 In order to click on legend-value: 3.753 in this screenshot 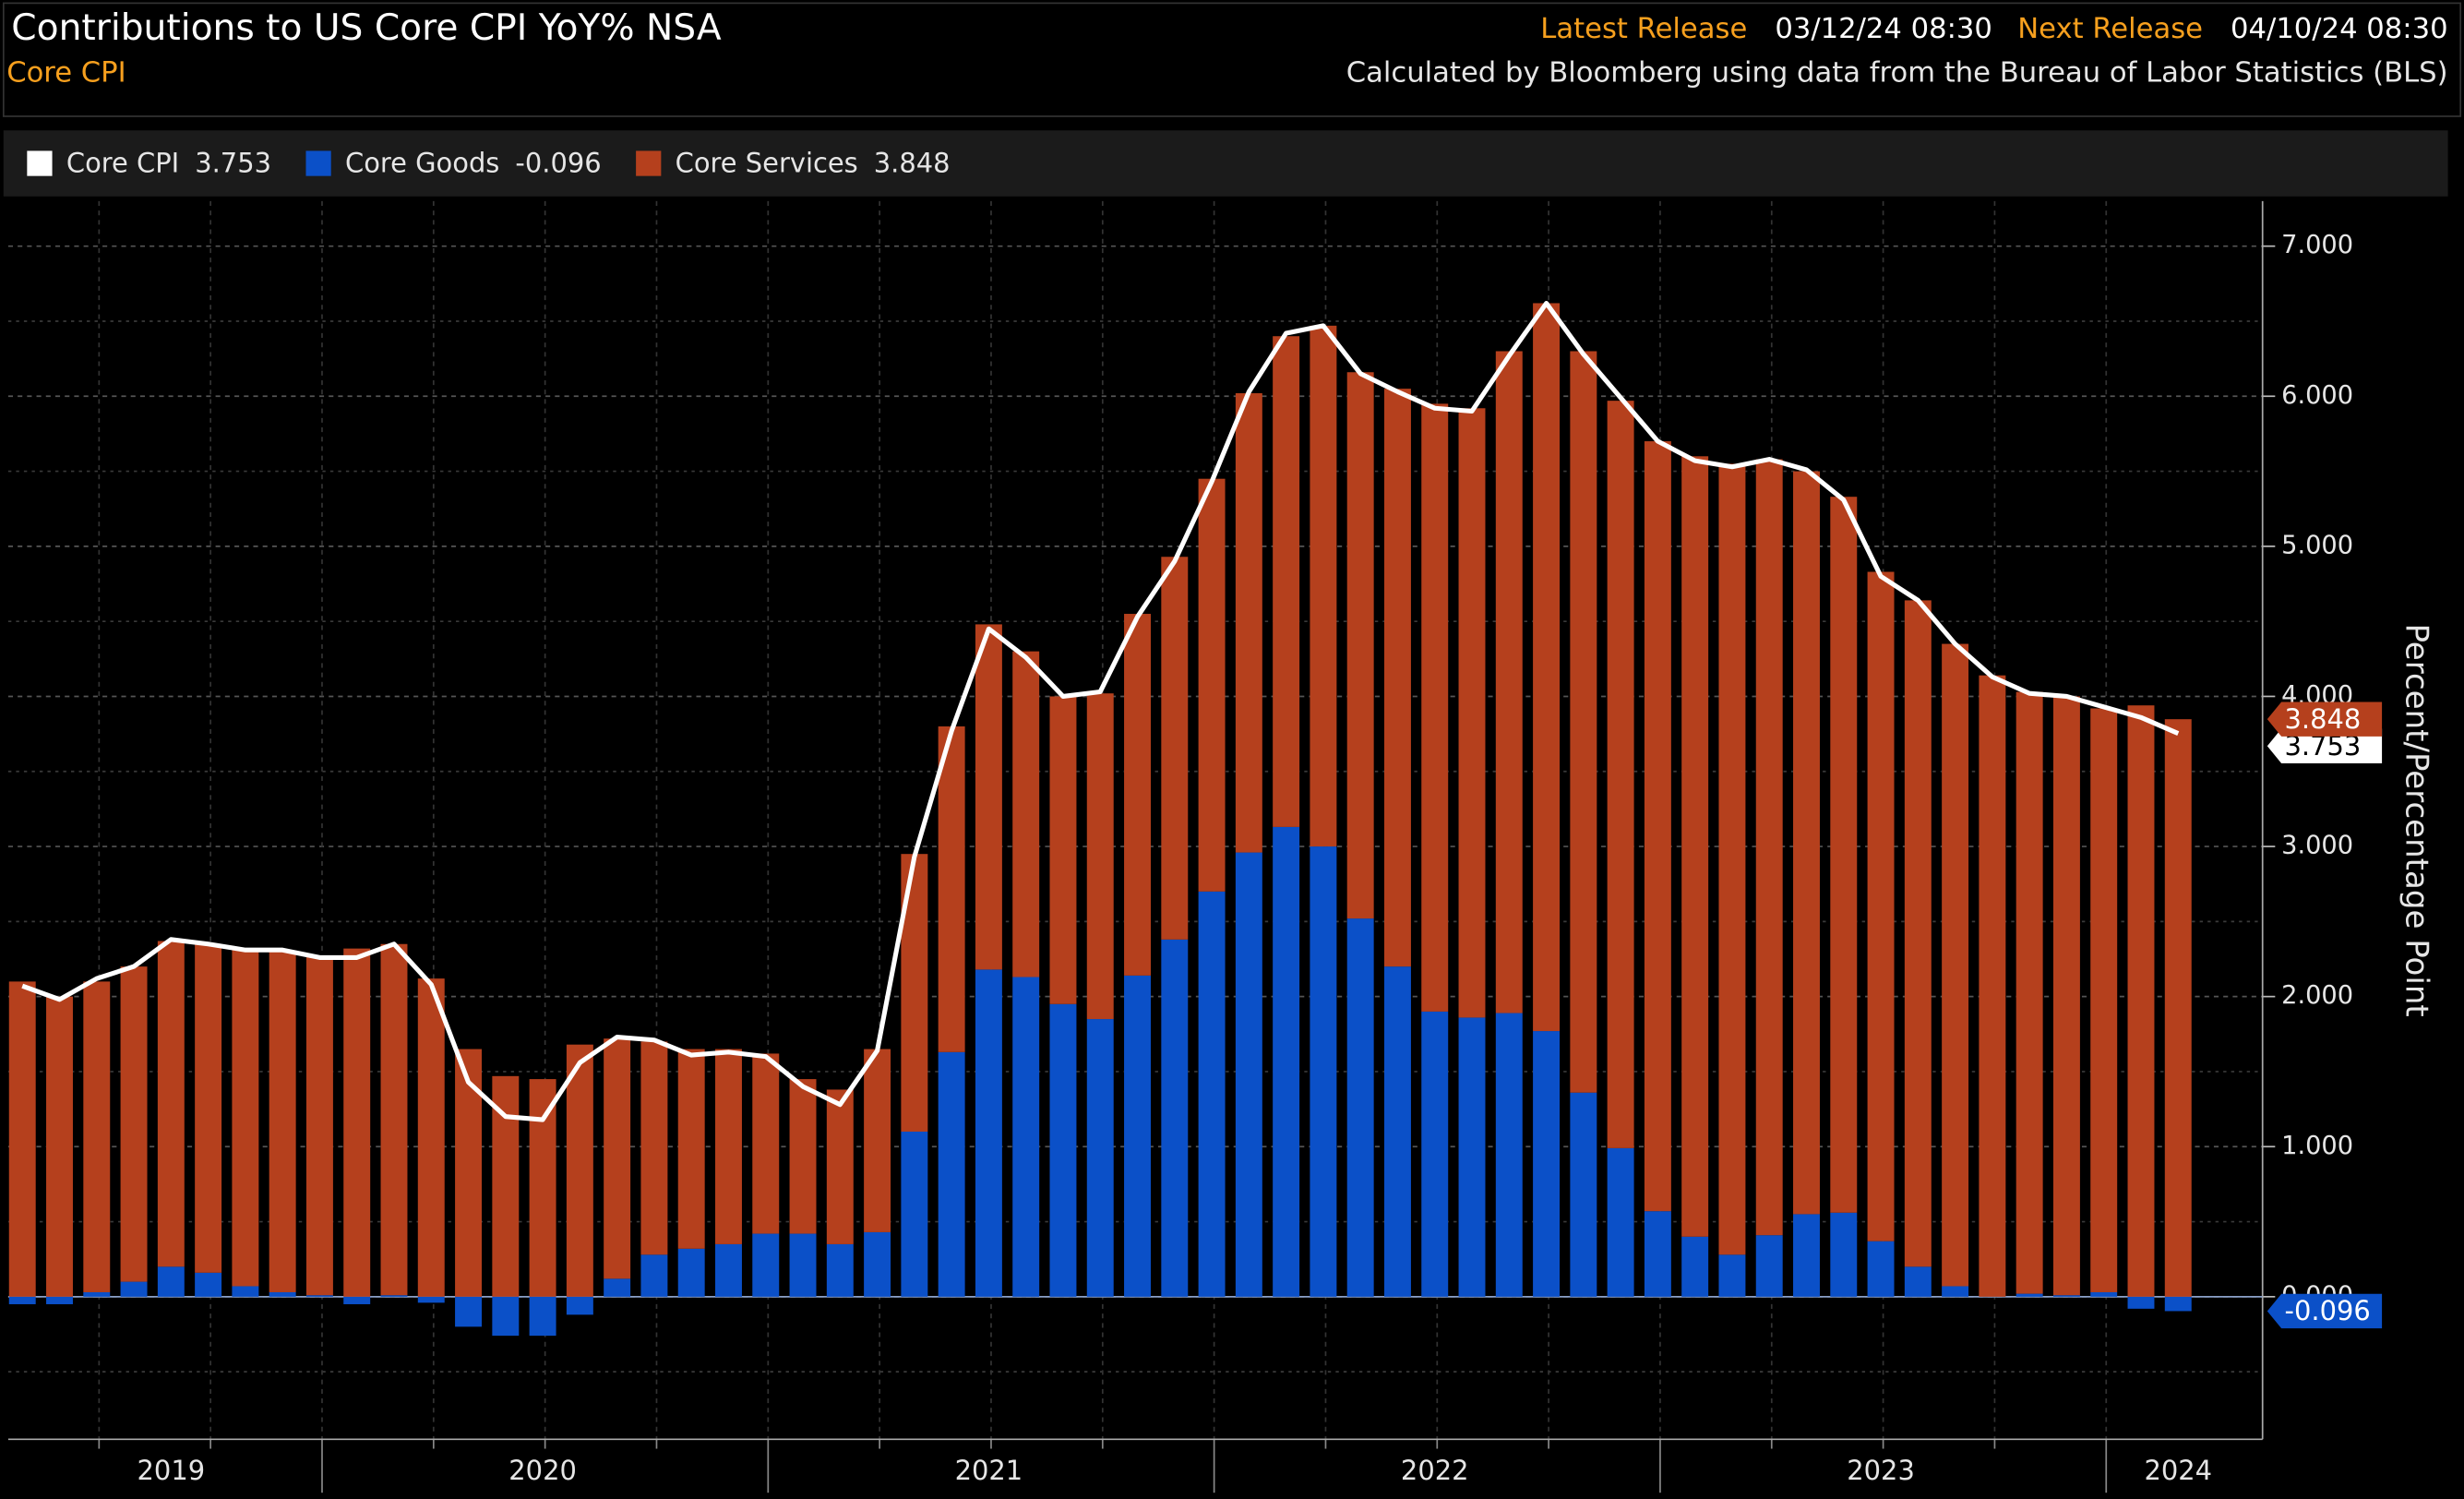, I will do `click(233, 163)`.